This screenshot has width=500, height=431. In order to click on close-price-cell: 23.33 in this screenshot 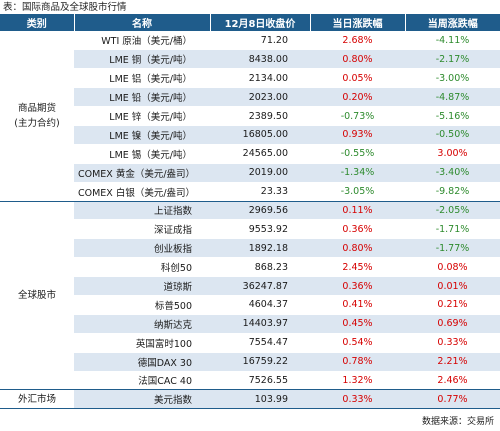, I will do `click(260, 192)`.